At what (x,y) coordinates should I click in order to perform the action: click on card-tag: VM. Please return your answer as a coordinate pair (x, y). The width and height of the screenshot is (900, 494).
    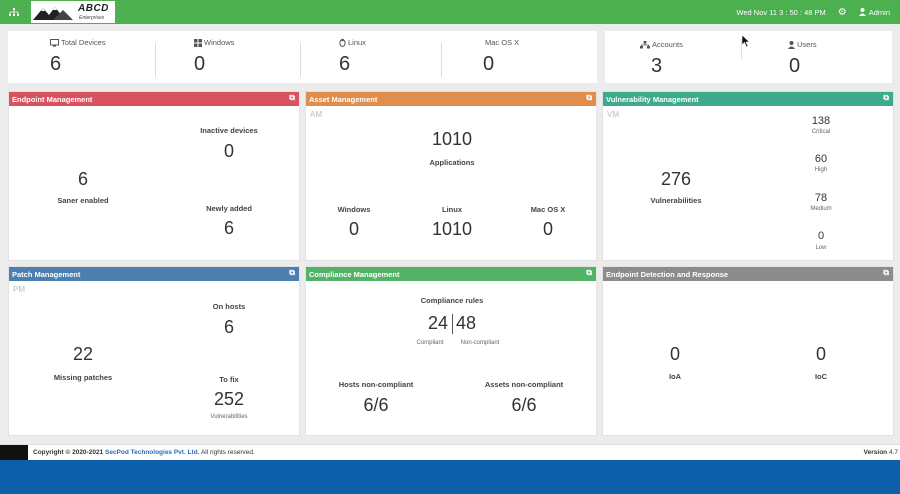
    Looking at the image, I should click on (613, 114).